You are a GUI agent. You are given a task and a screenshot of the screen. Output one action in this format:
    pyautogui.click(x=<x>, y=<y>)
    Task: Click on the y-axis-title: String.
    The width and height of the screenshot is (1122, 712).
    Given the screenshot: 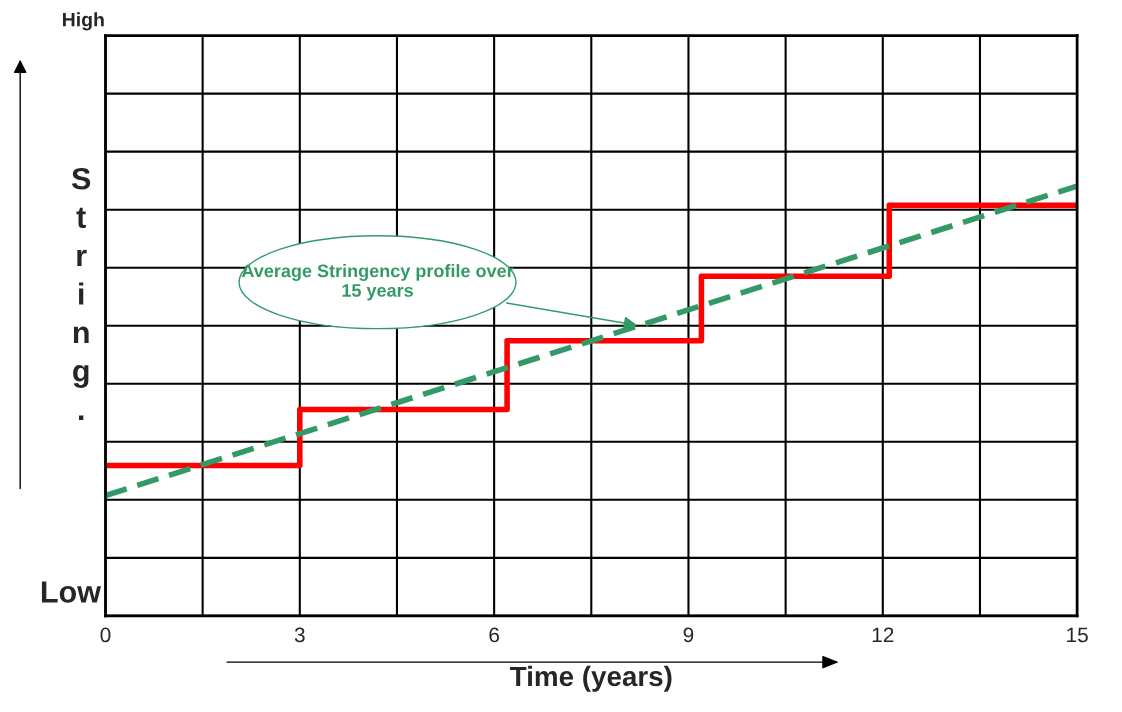 What is the action you would take?
    pyautogui.click(x=81, y=294)
    